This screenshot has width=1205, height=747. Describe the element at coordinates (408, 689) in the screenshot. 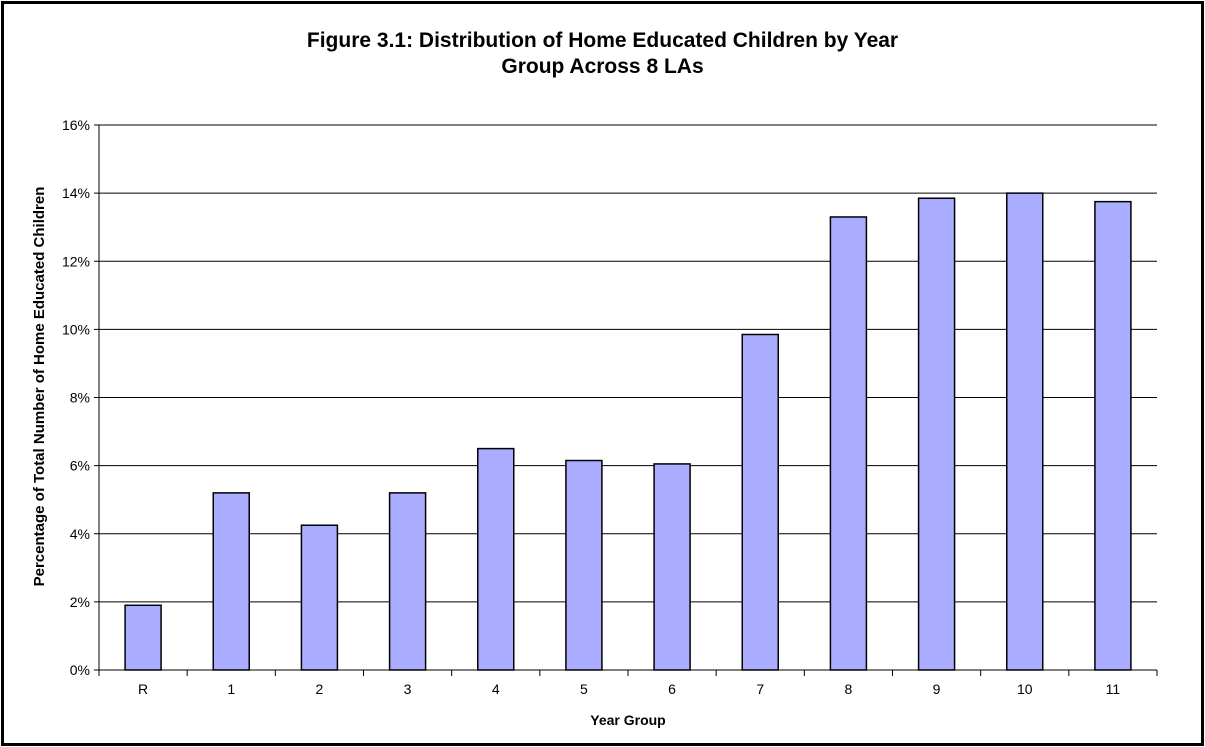

I see `x-tick-label: 3` at that location.